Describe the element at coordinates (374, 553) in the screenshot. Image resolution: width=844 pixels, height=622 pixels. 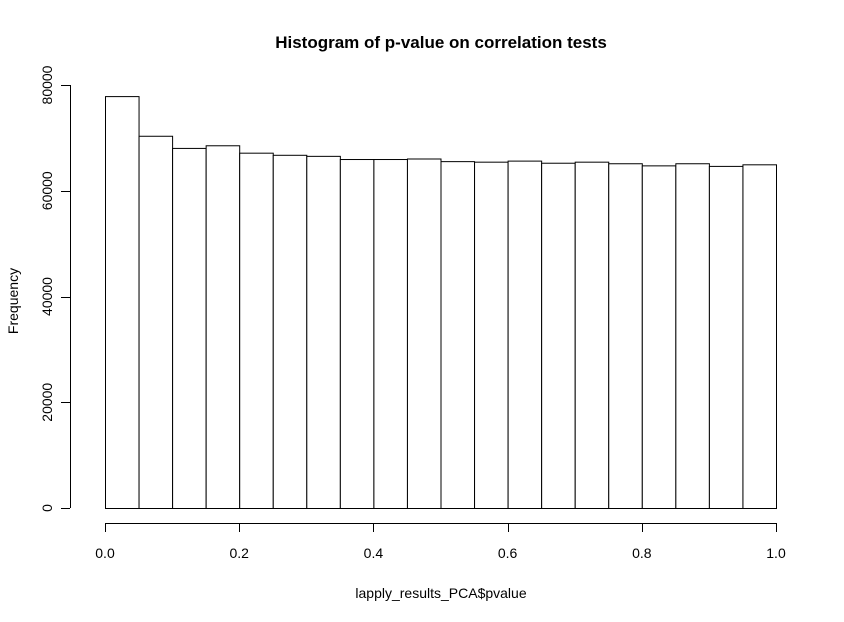
I see `x-tick-label: 0.4` at that location.